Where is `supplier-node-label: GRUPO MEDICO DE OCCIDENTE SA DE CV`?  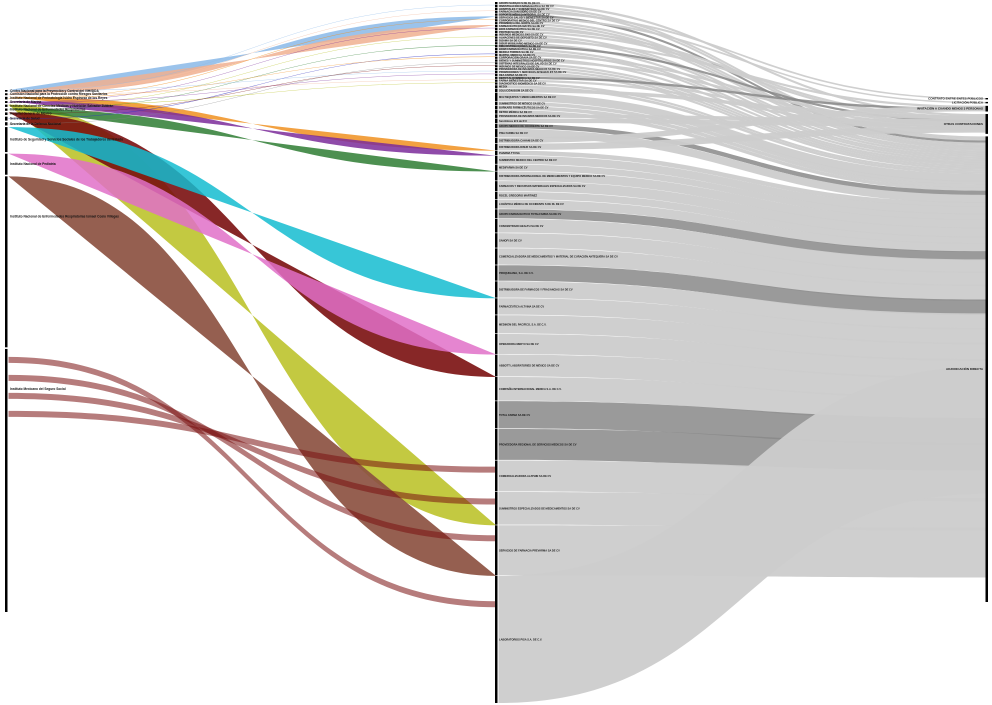 supplier-node-label: GRUPO MEDICO DE OCCIDENTE SA DE CV is located at coordinates (526, 126).